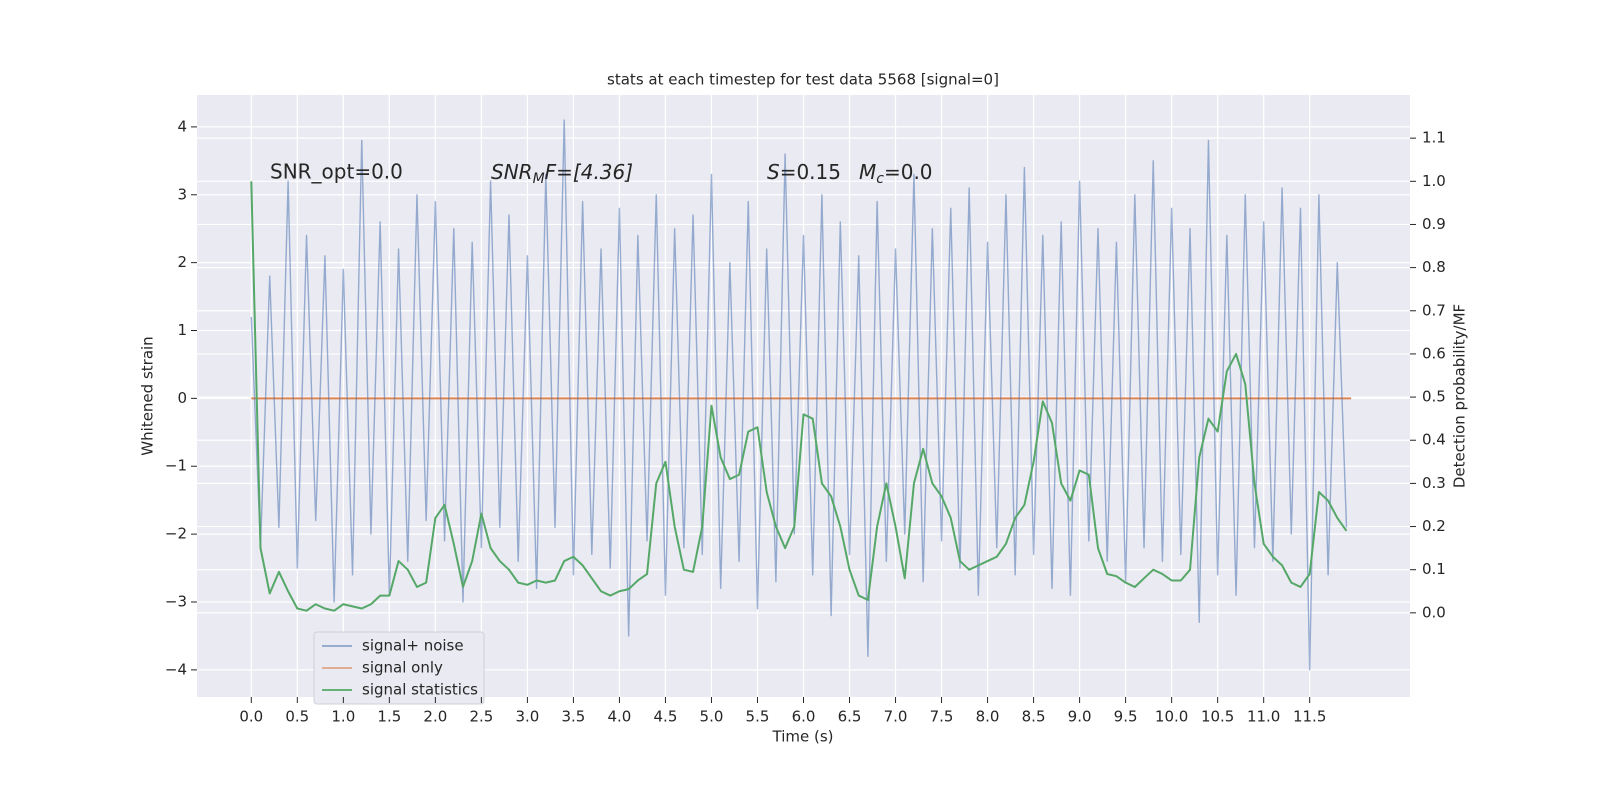  I want to click on annotation: Mc=0.0, so click(896, 174).